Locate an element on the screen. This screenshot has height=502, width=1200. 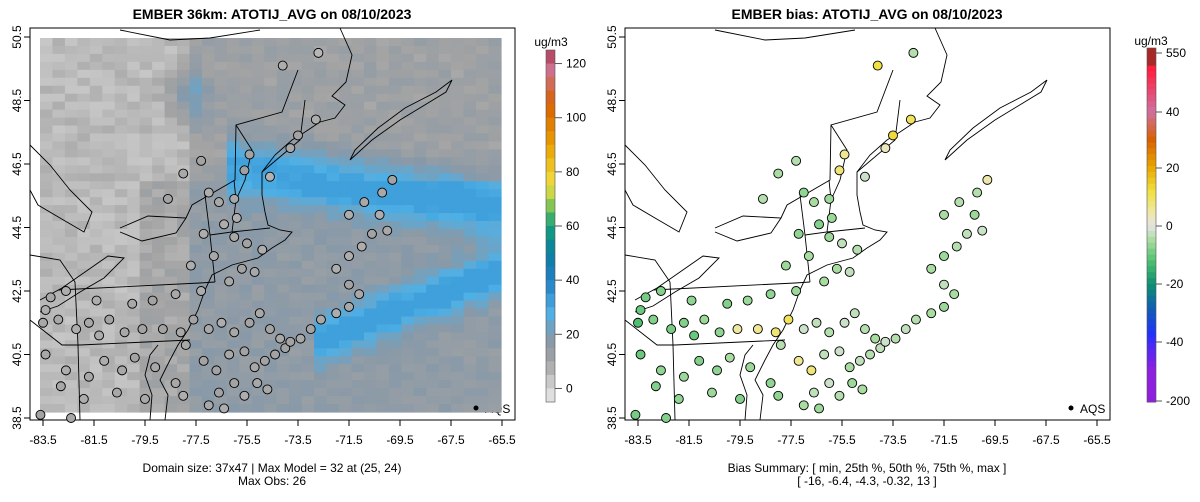
x-tick-label: -73.5 is located at coordinates (298, 440).